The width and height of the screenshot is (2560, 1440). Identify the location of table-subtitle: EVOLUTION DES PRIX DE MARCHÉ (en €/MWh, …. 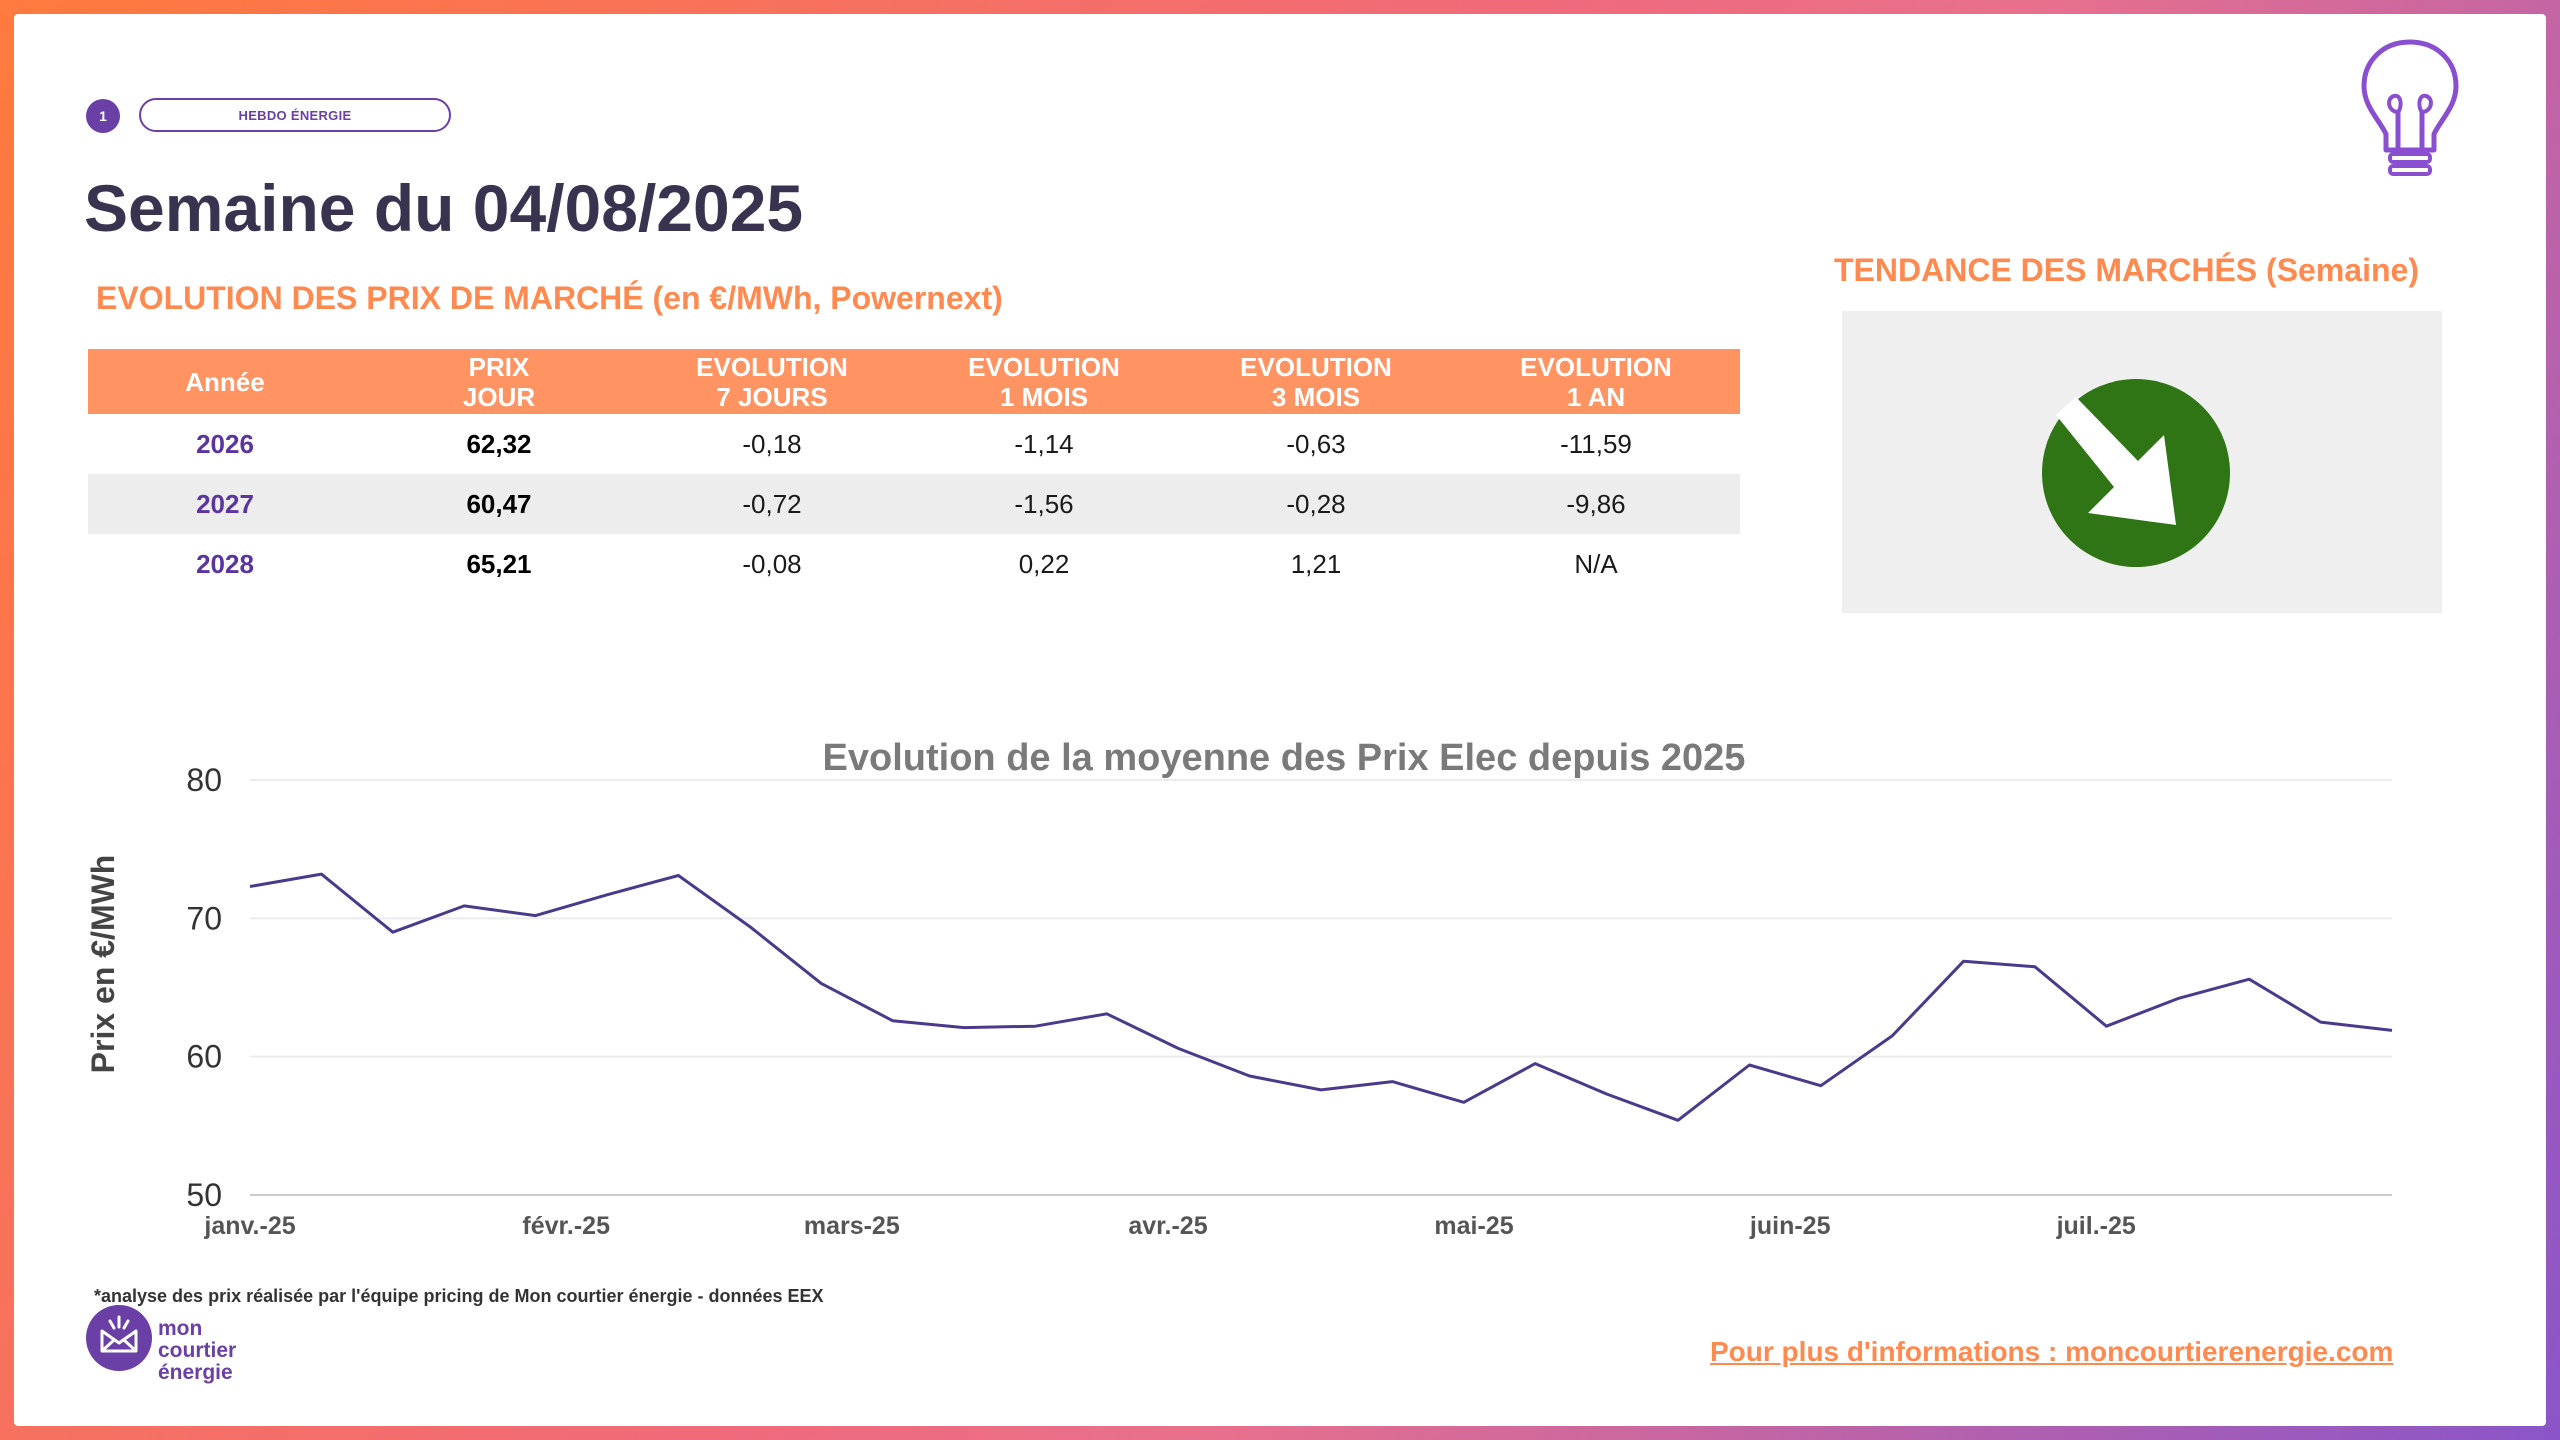
(549, 298).